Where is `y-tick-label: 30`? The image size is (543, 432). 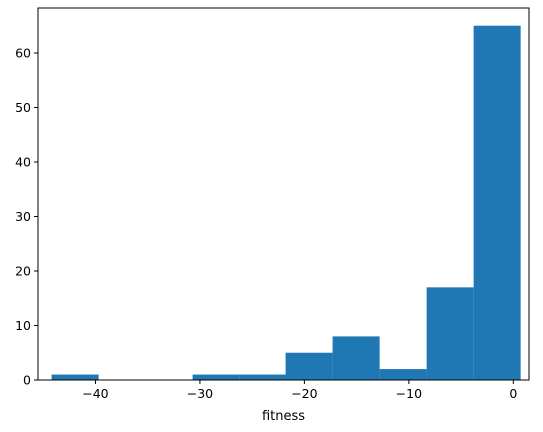 y-tick-label: 30 is located at coordinates (23, 216).